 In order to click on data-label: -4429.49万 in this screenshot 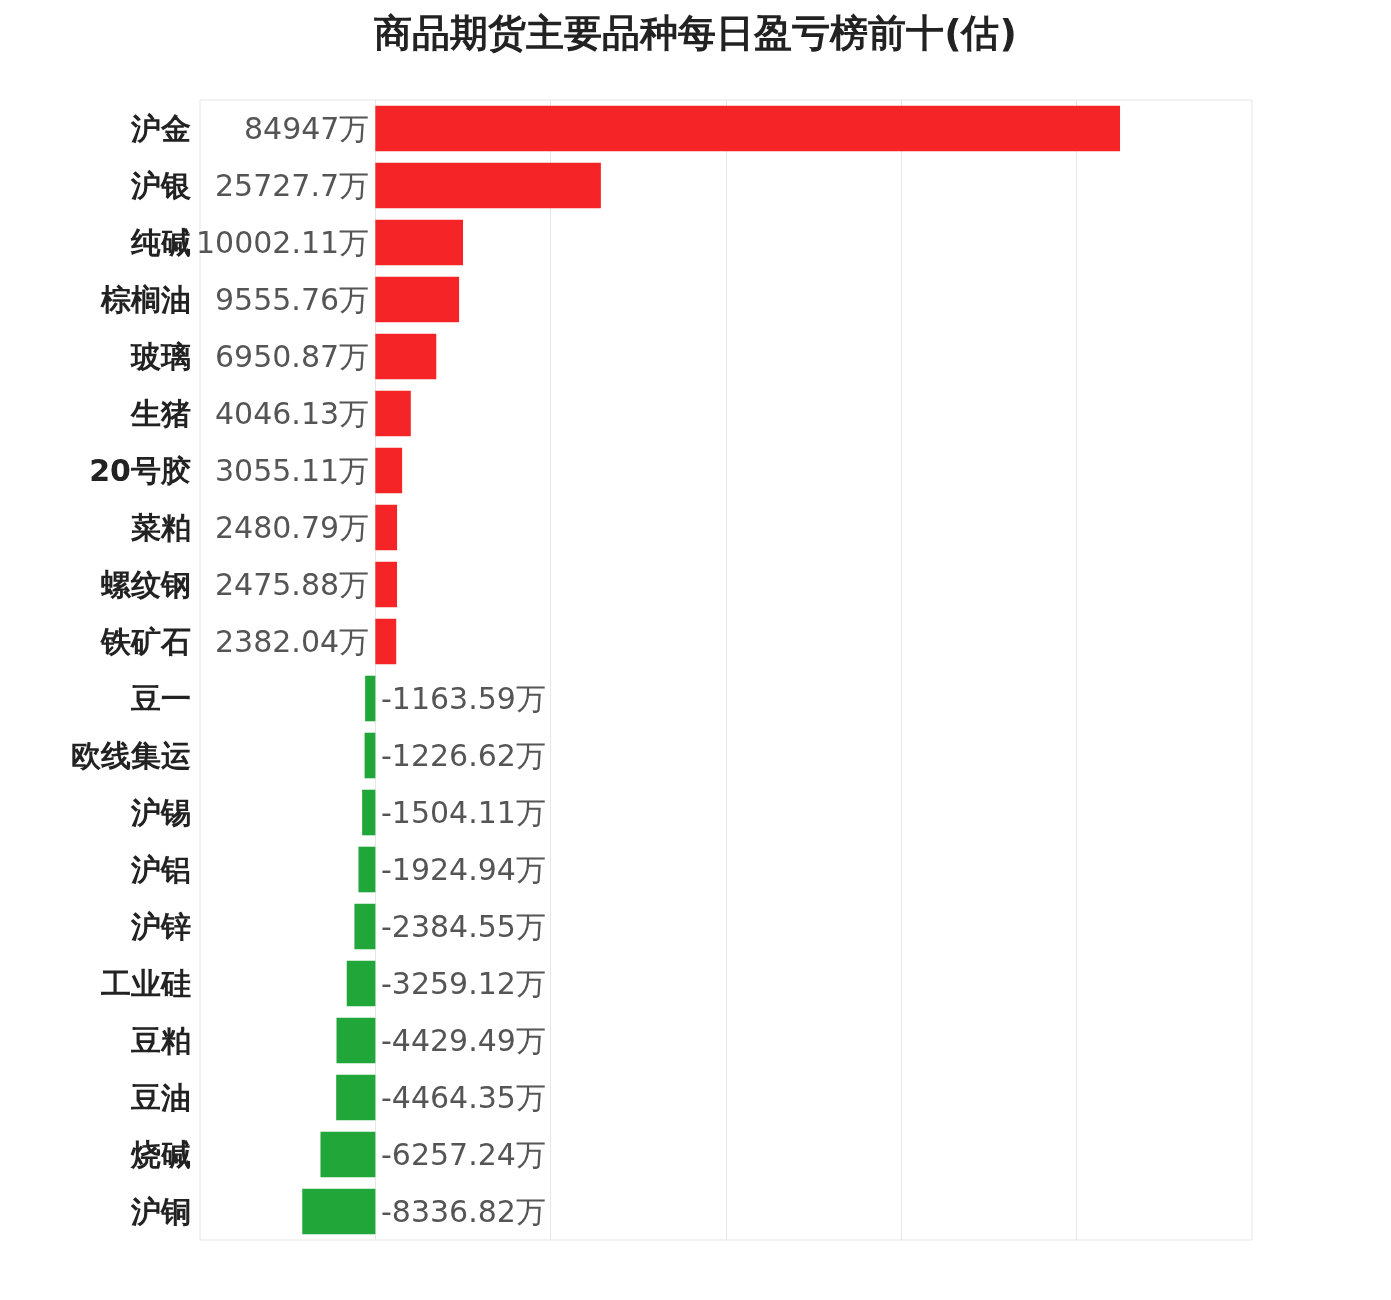, I will do `click(463, 1040)`.